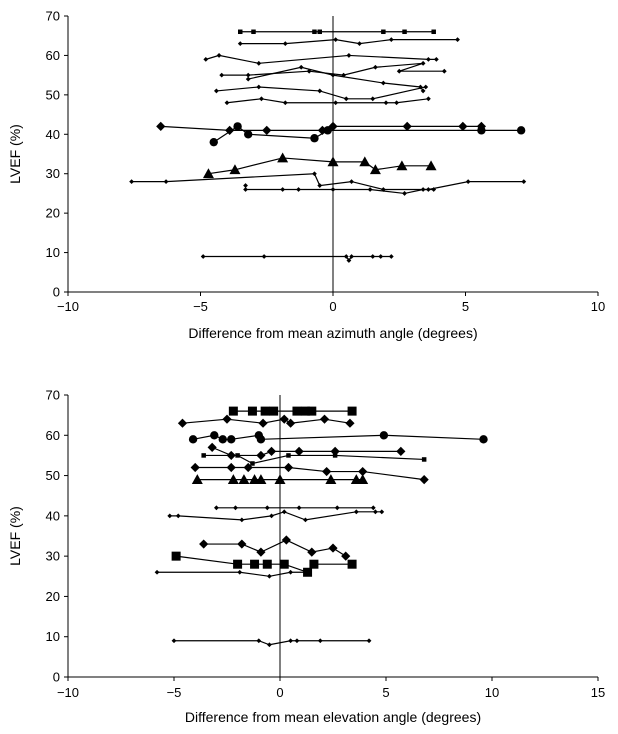 Image resolution: width=618 pixels, height=734 pixels. What do you see at coordinates (53, 213) in the screenshot?
I see `y-tick-label: 20` at bounding box center [53, 213].